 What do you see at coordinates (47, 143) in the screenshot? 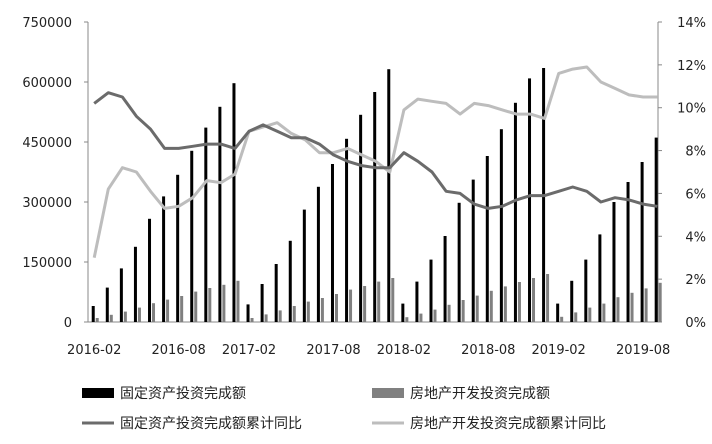
I see `left-axis-tick-label: 450000` at bounding box center [47, 143].